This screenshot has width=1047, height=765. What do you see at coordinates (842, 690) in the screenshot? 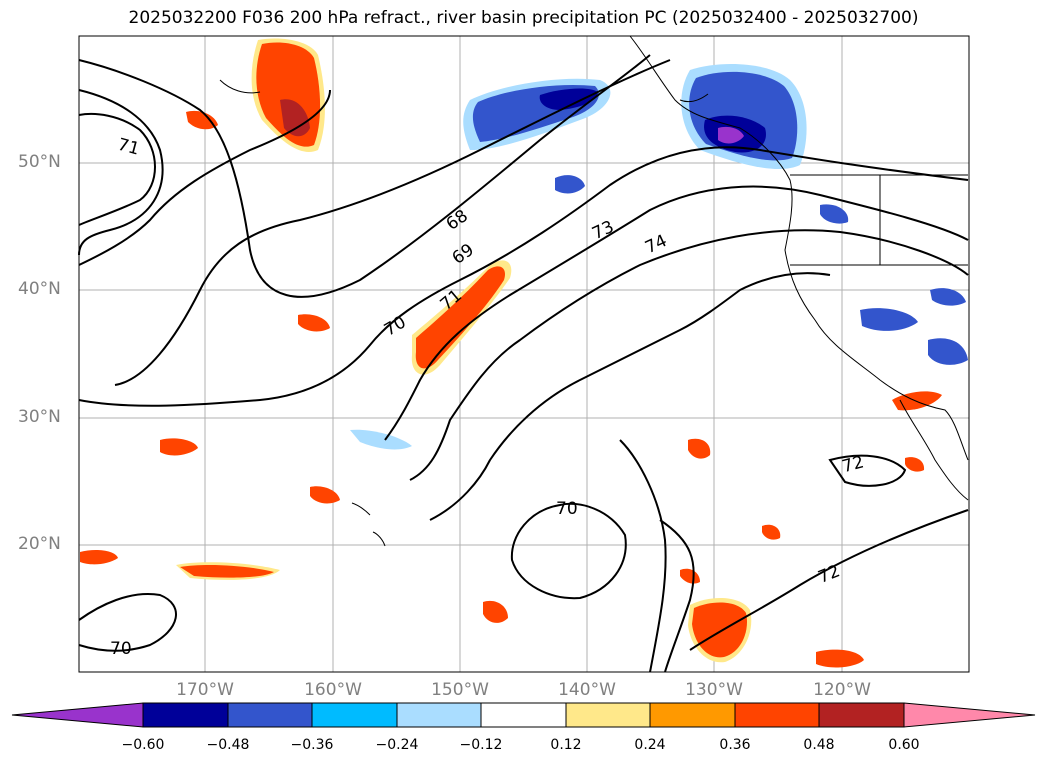
I see `lon-label: 120°W` at bounding box center [842, 690].